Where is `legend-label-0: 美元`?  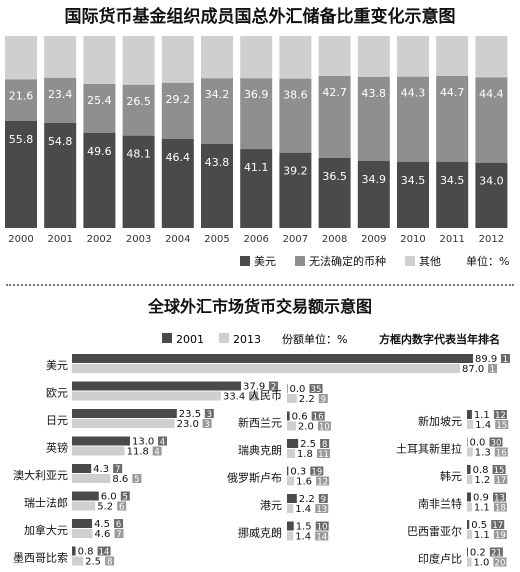 legend-label-0: 美元 is located at coordinates (265, 261).